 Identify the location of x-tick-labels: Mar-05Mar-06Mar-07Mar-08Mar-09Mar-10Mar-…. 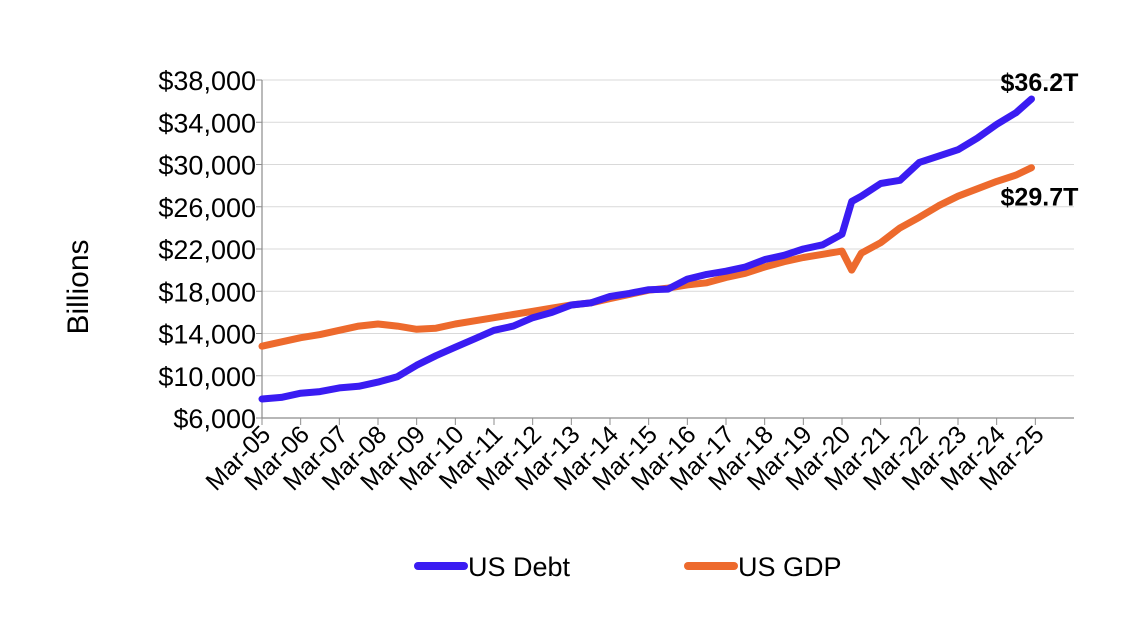
(624, 458).